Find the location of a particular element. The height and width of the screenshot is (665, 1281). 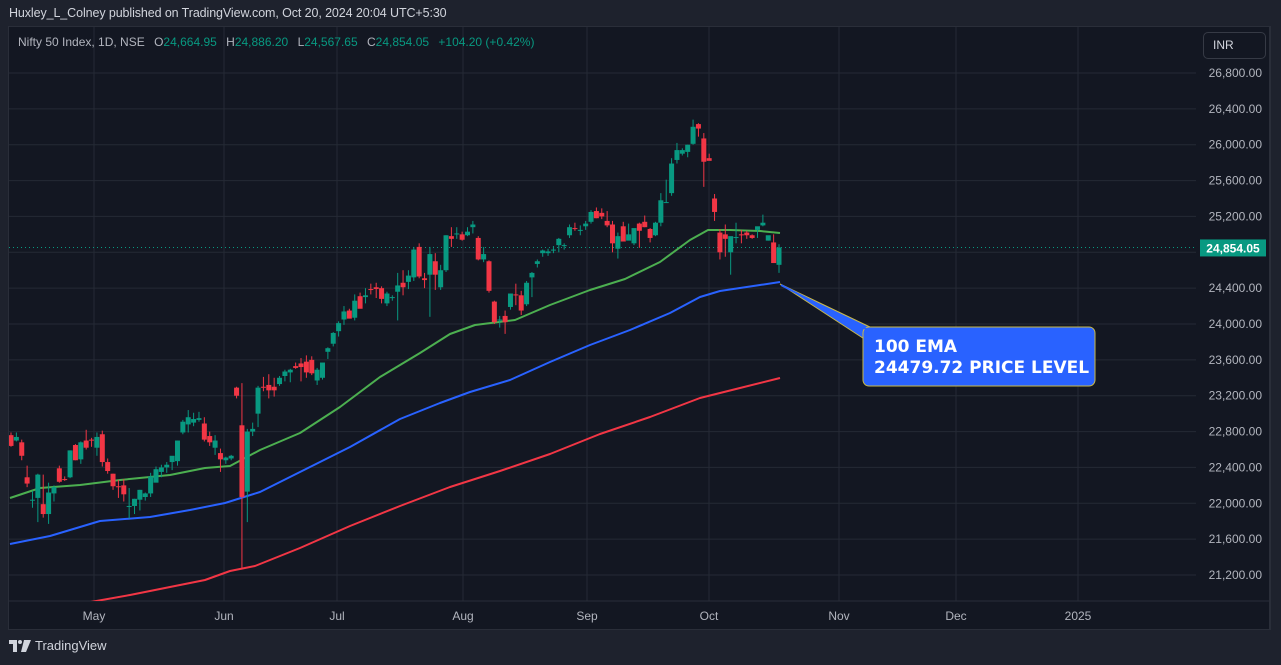

high-label: H is located at coordinates (230, 42).